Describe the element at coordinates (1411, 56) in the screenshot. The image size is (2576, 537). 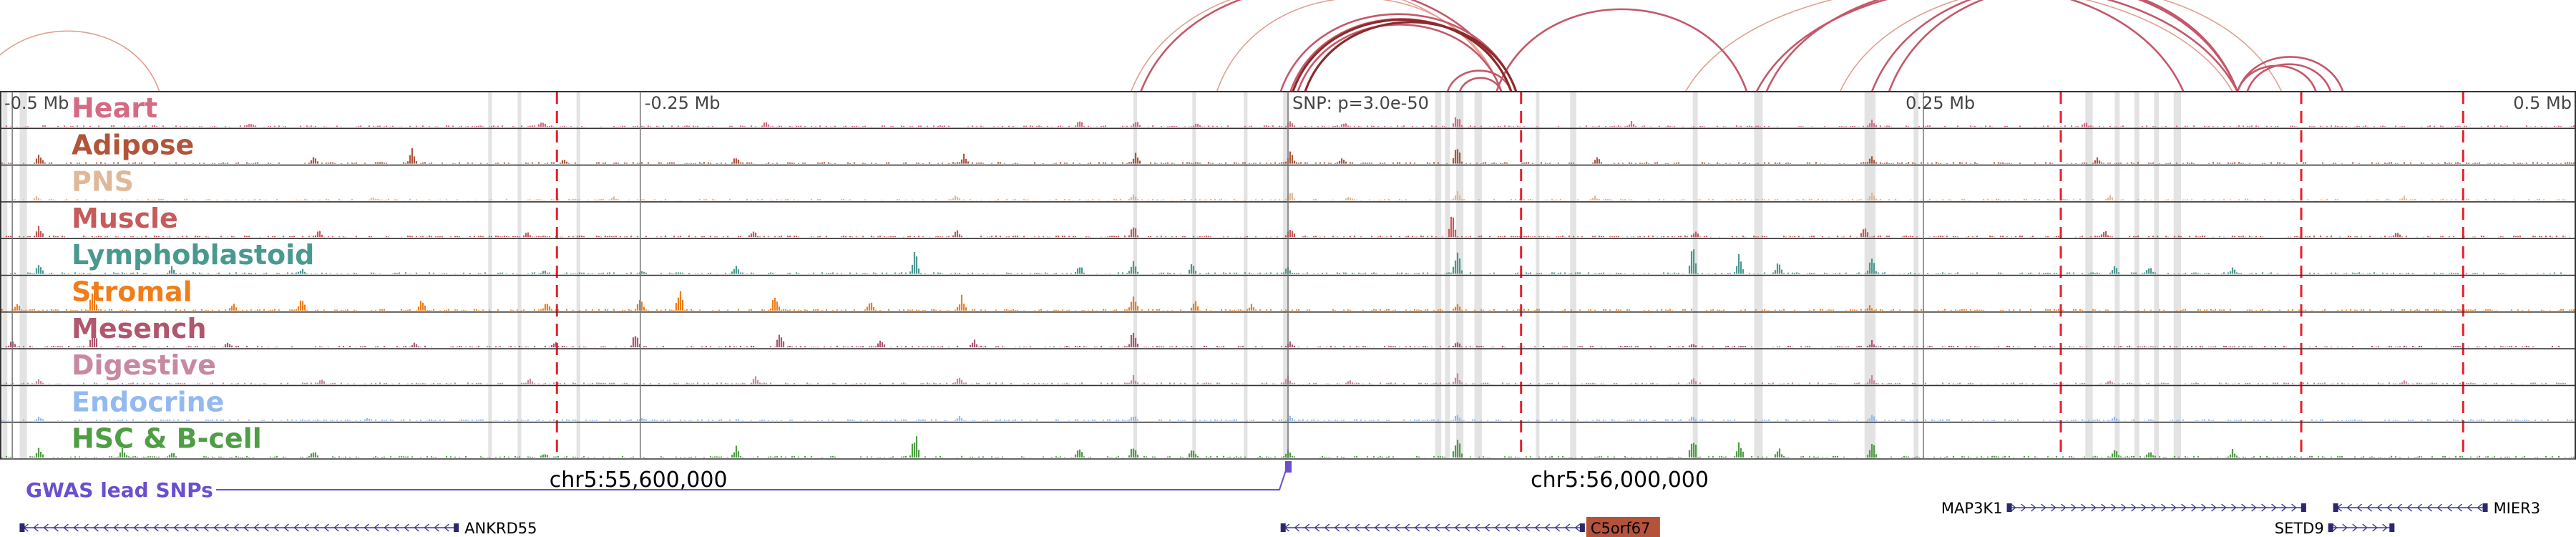
I see `loop-arc-darkred` at that location.